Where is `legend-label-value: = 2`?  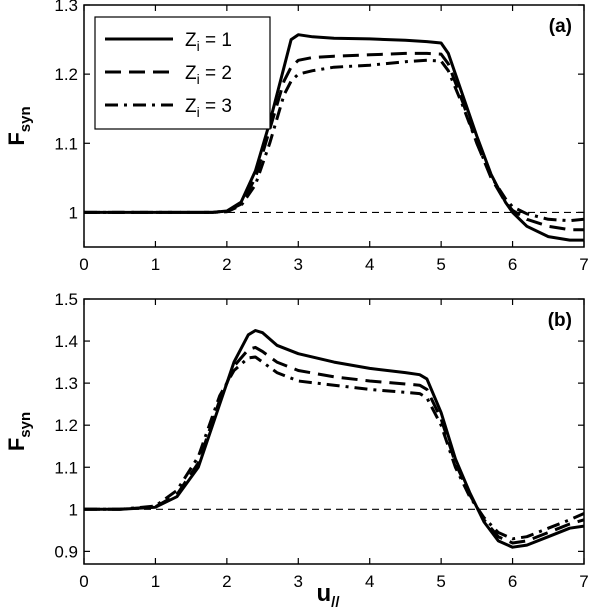
legend-label-value: = 2 is located at coordinates (216, 73).